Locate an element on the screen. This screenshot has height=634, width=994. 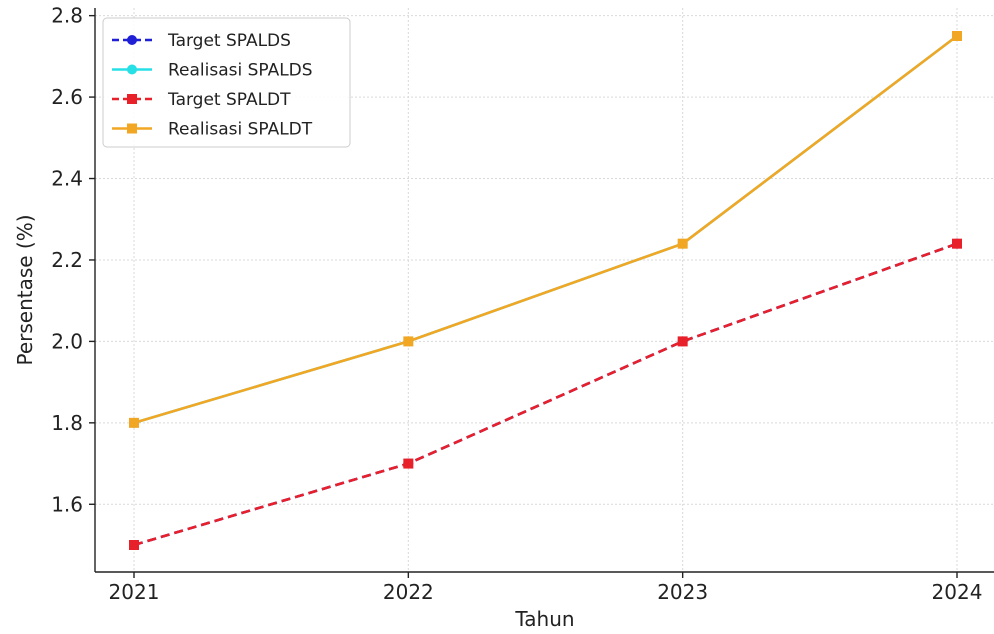
y-tick-label: 2.8 is located at coordinates (67, 16).